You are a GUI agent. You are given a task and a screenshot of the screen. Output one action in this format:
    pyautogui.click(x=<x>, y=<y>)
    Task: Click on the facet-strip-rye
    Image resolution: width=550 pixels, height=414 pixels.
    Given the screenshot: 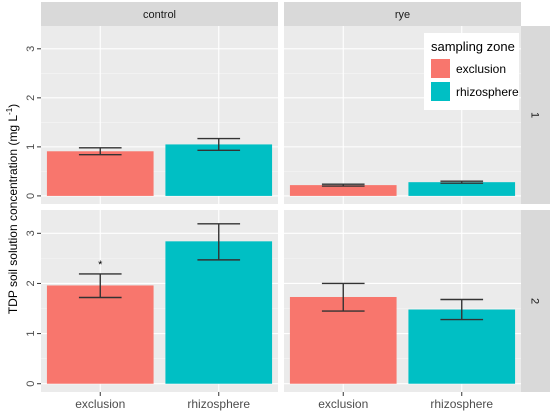 What is the action you would take?
    pyautogui.click(x=402, y=14)
    